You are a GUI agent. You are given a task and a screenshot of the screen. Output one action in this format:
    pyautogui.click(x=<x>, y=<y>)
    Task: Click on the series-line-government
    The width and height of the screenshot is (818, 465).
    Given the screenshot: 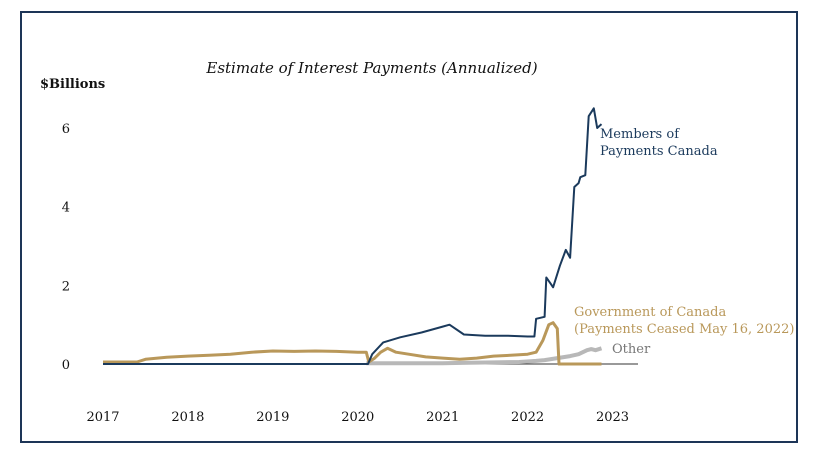 What is the action you would take?
    pyautogui.click(x=352, y=343)
    